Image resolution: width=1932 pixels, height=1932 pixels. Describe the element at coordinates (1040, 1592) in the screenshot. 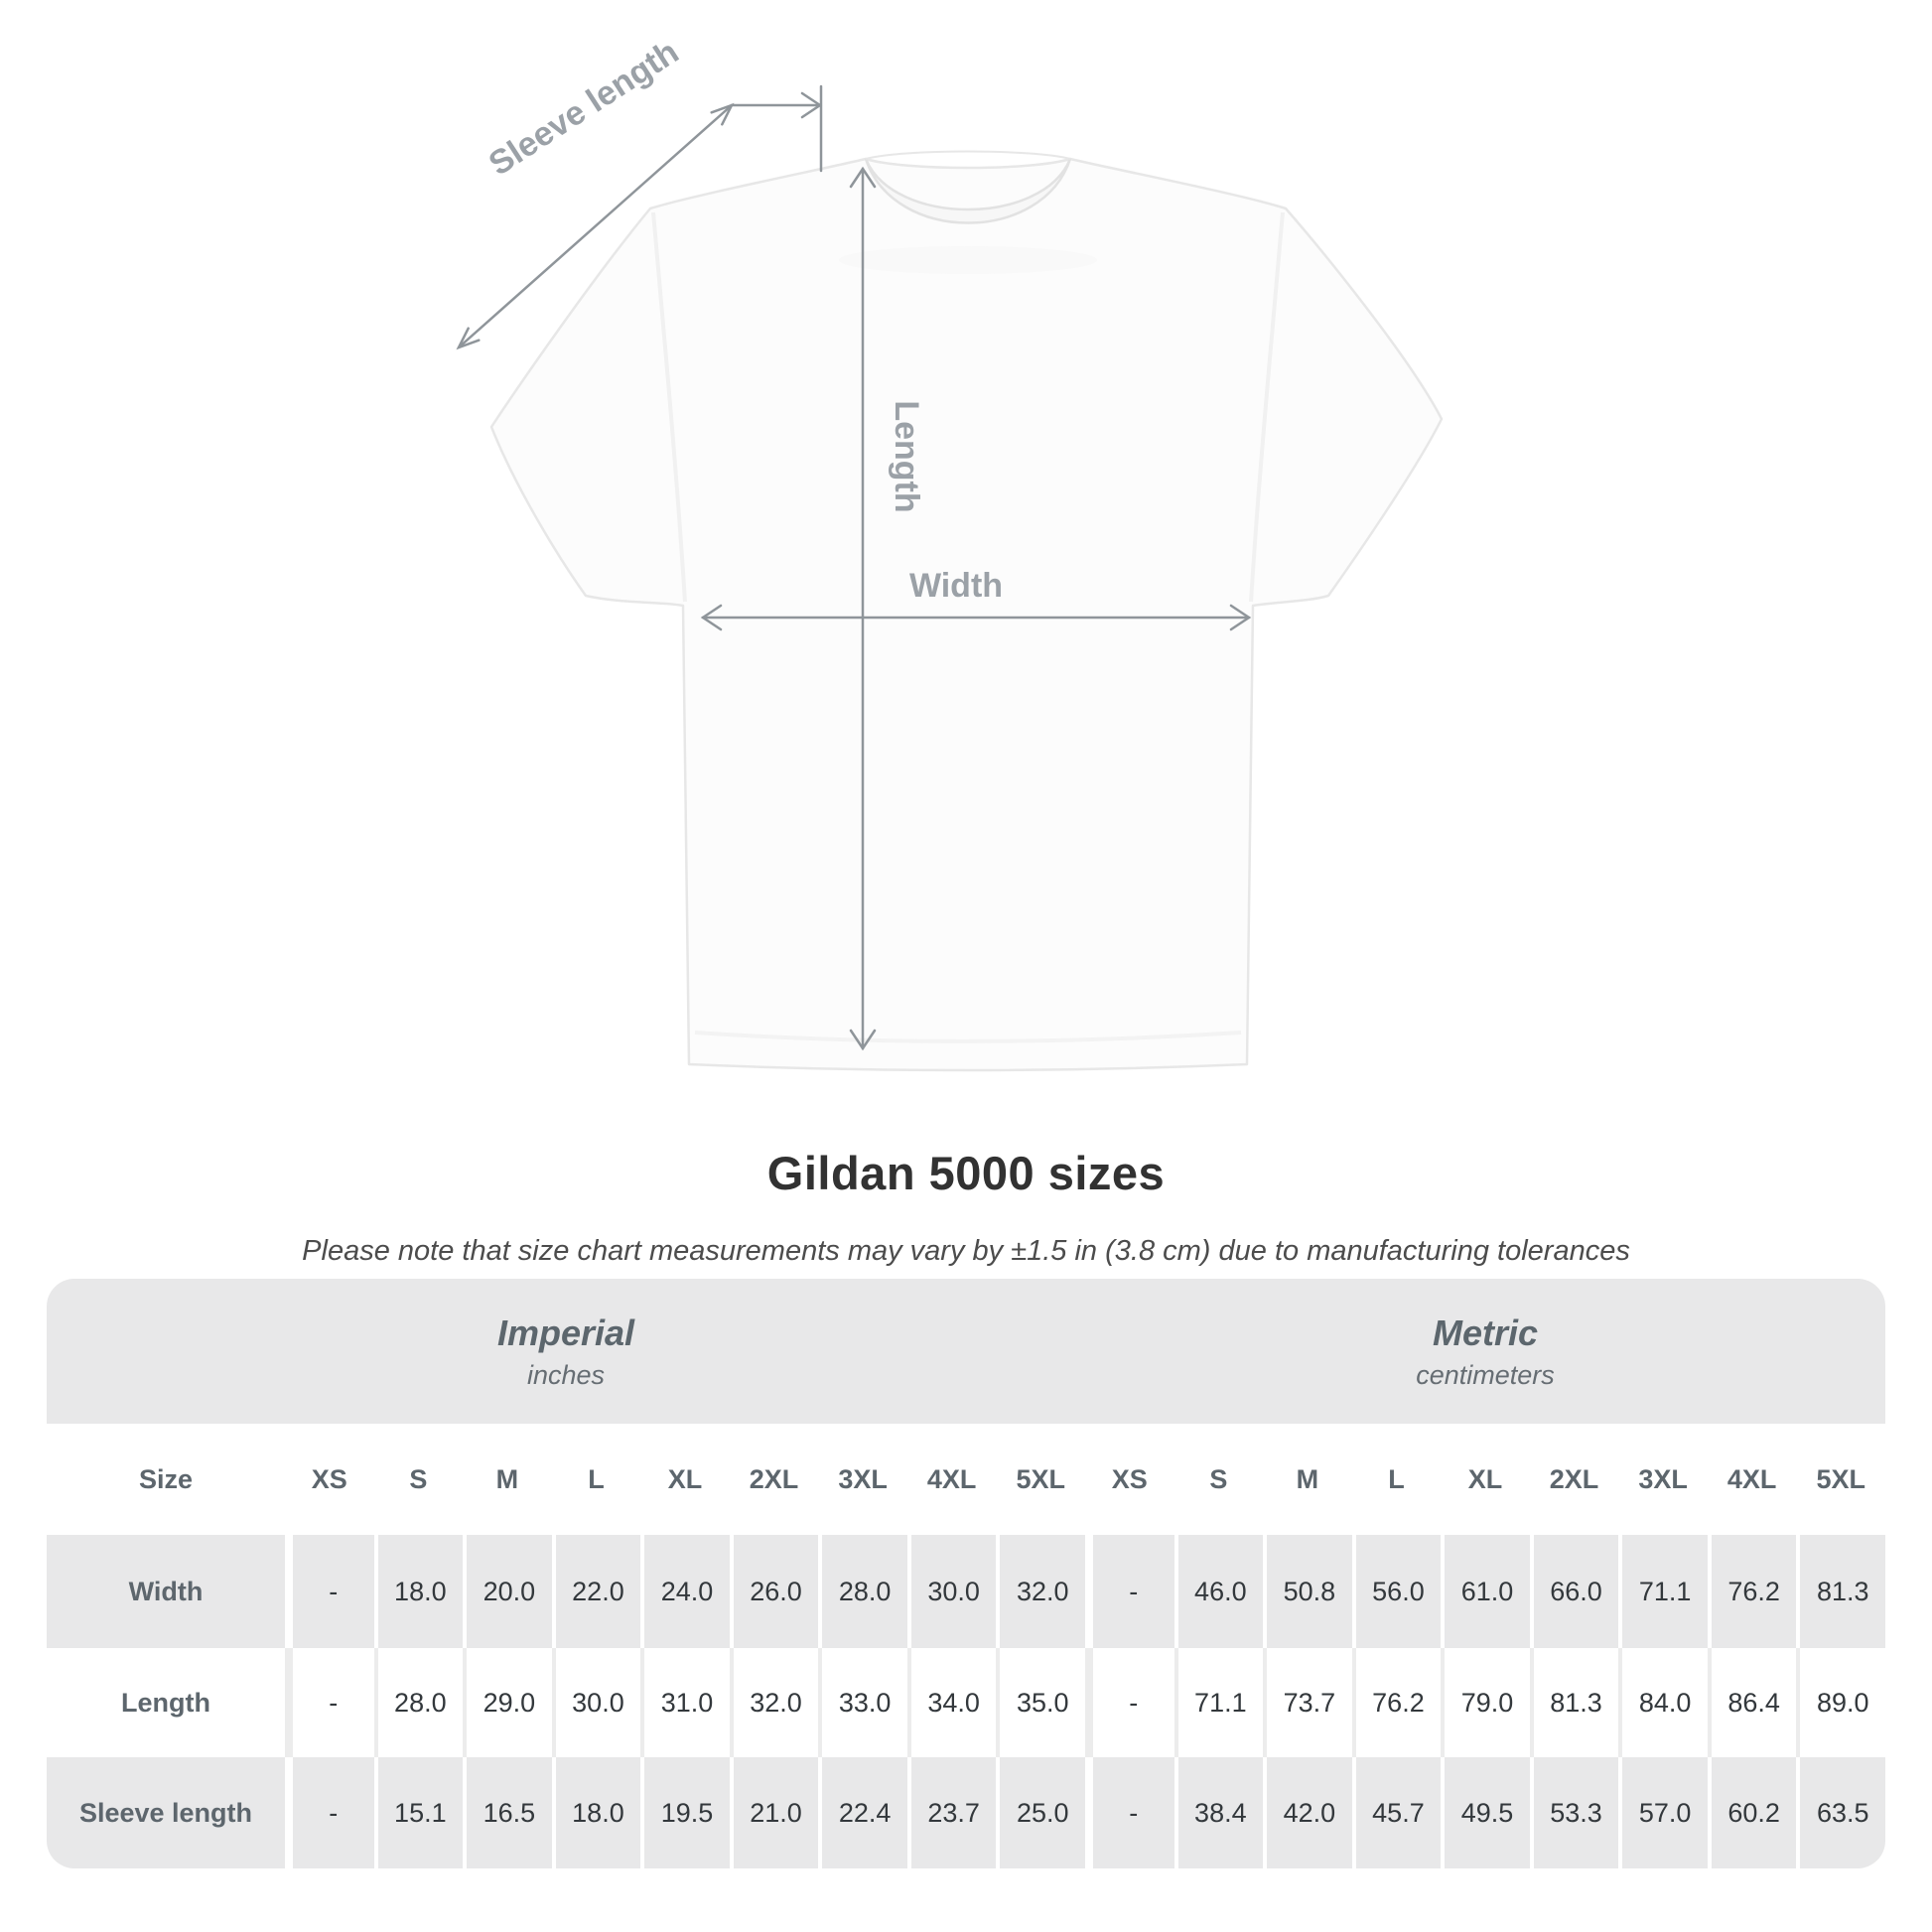

I see `cell-width-imperial-5xl: 32.0` at that location.